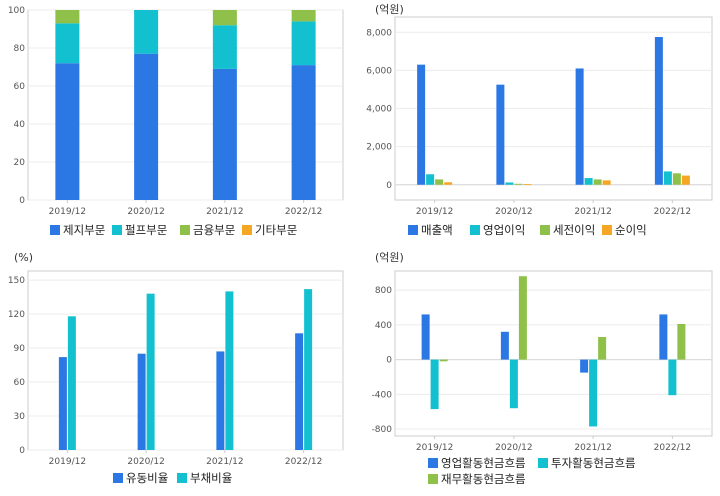 The image size is (720, 496). I want to click on bar-재무활동현금흐름-2022/12, so click(681, 341).